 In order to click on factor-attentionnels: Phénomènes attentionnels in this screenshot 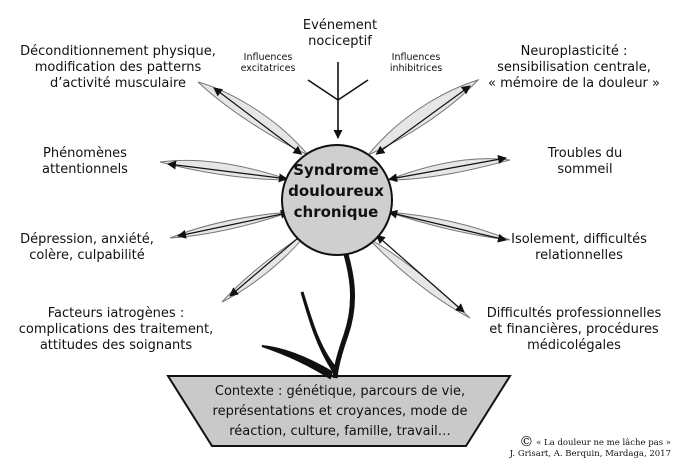, I will do `click(85, 161)`.